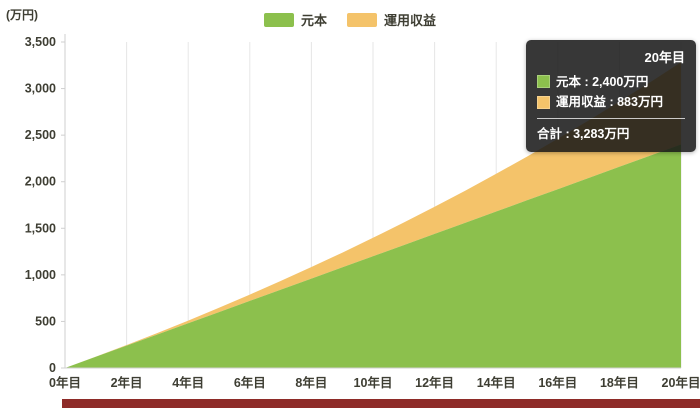 The width and height of the screenshot is (700, 408). Describe the element at coordinates (40, 42) in the screenshot. I see `svg-text: 3,500` at that location.